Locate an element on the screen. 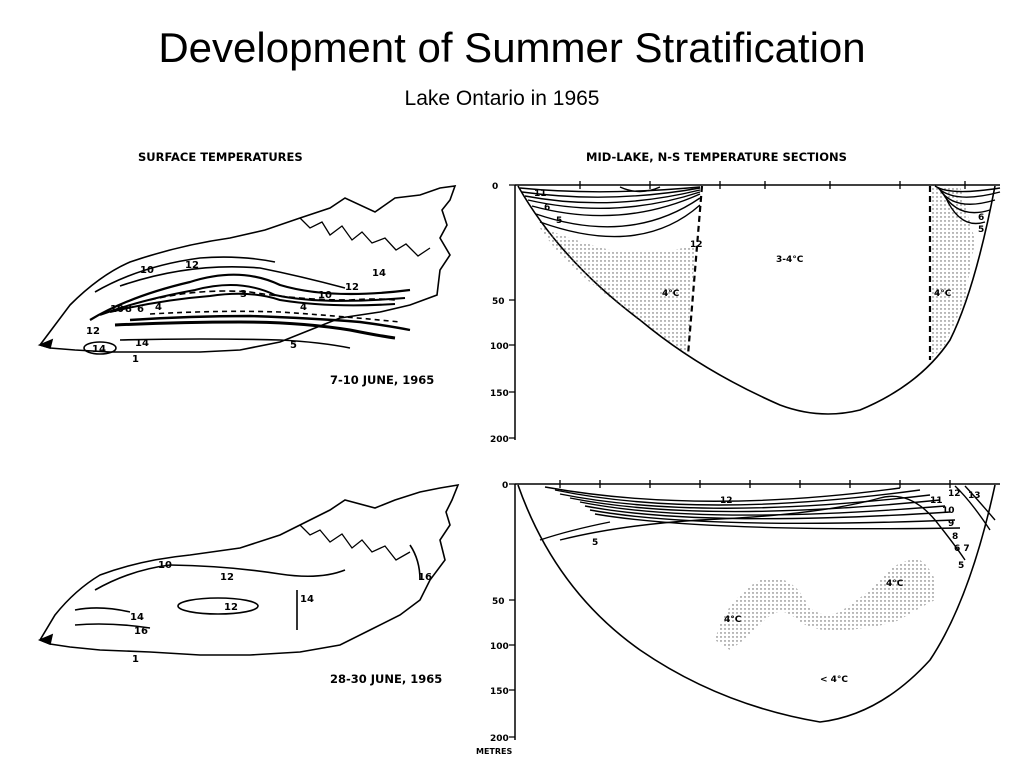 The width and height of the screenshot is (1024, 768). contour-label: 3 is located at coordinates (243, 294).